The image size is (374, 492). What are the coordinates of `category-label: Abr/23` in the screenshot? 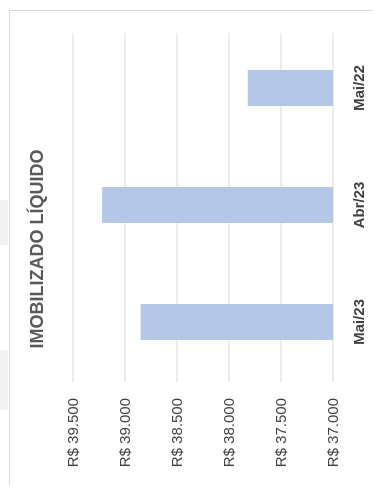 It's located at (359, 205).